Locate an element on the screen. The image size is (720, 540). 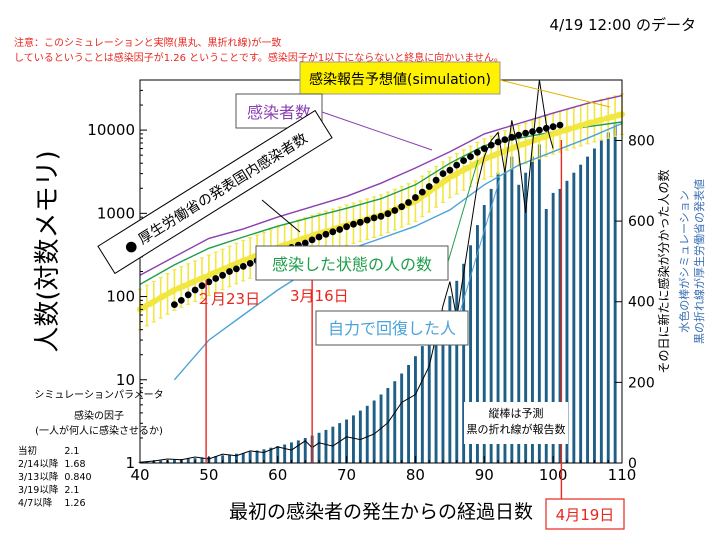
state-label-box is located at coordinates (352, 263).